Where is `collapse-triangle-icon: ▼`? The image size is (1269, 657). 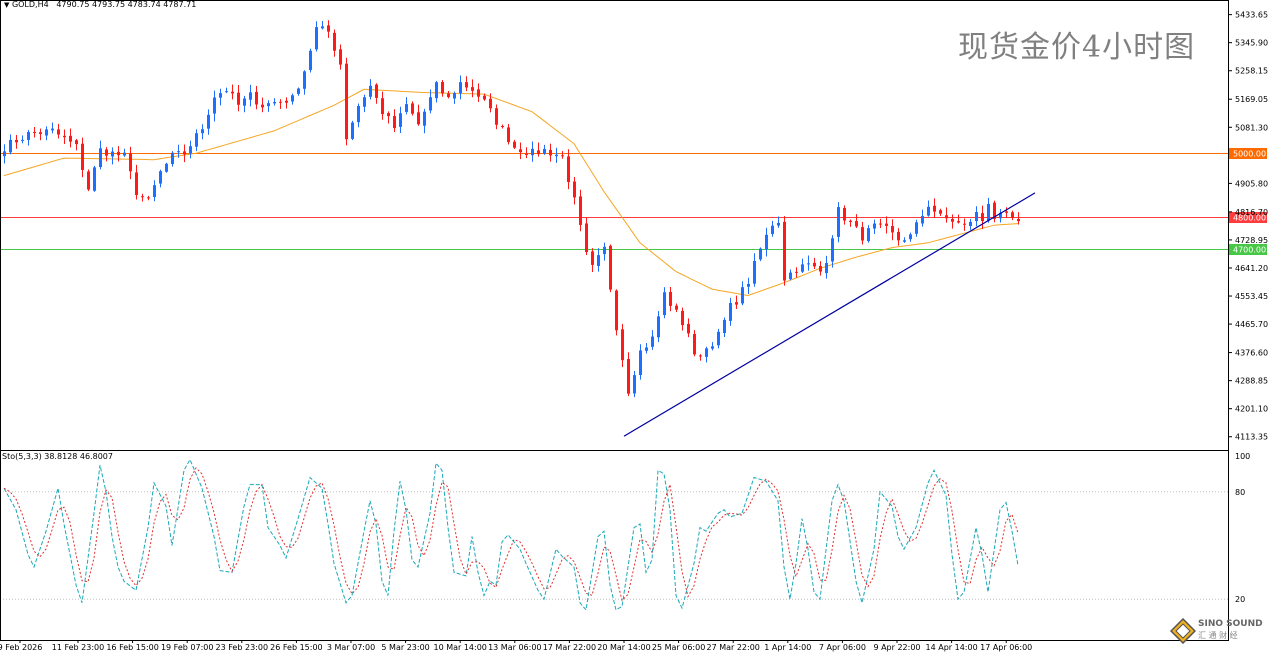
collapse-triangle-icon: ▼ is located at coordinates (7, 5).